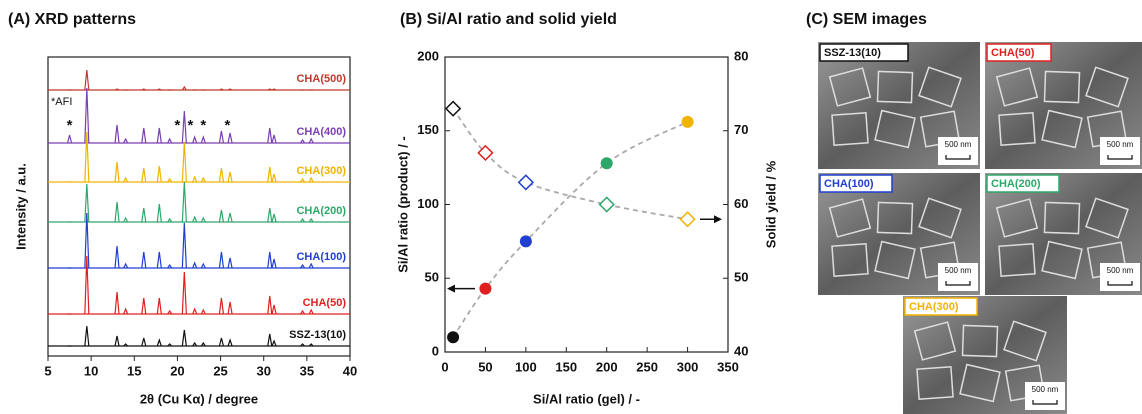 This screenshot has height=414, width=1142. Describe the element at coordinates (321, 132) in the screenshot. I see `series-label: CHA(400)` at that location.